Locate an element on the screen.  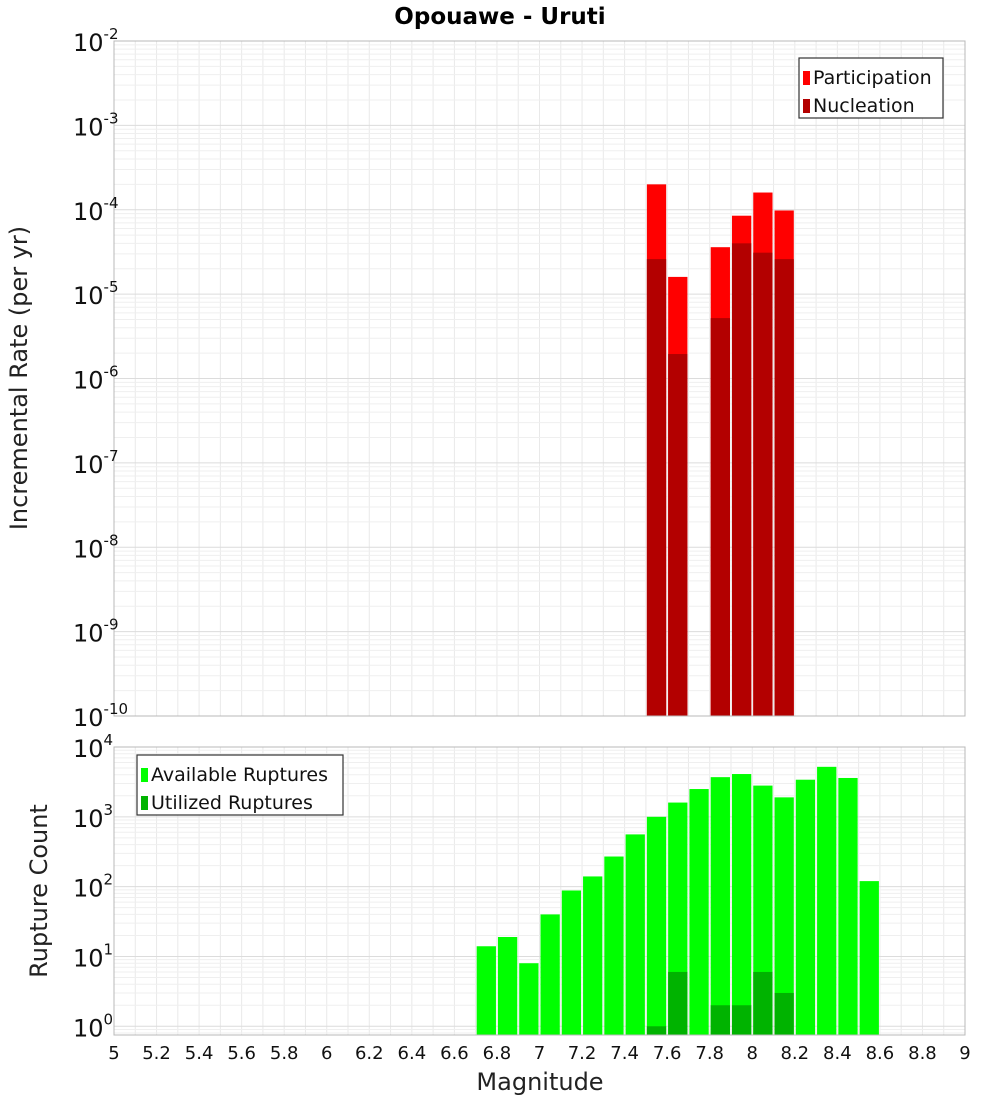
legend-label: Available Ruptures is located at coordinates (239, 775).